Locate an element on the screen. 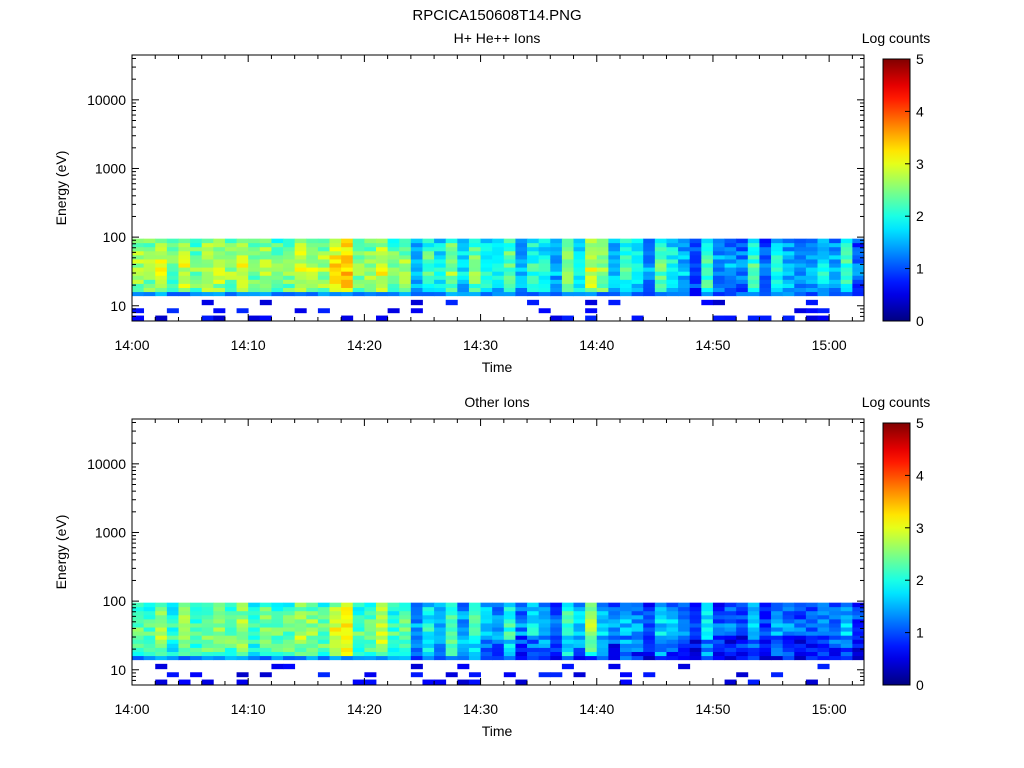 The width and height of the screenshot is (1024, 768). figure-title: RPCICA150608T14.PNG is located at coordinates (496, 15).